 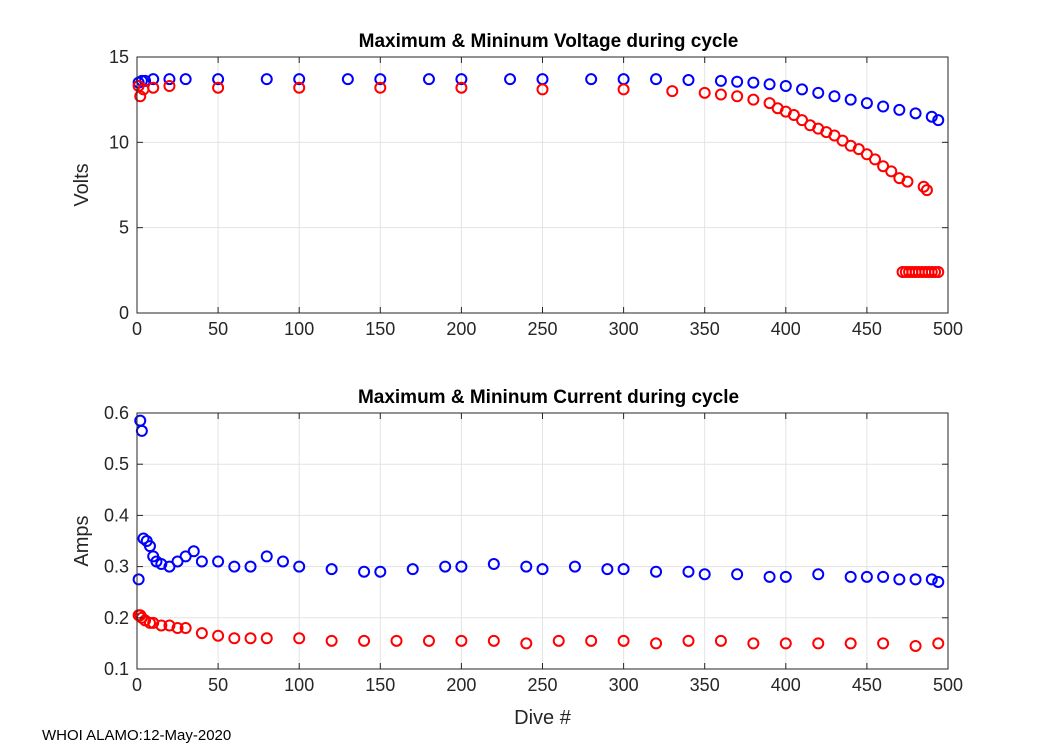 I want to click on y-tick-label: 5, so click(x=124, y=228).